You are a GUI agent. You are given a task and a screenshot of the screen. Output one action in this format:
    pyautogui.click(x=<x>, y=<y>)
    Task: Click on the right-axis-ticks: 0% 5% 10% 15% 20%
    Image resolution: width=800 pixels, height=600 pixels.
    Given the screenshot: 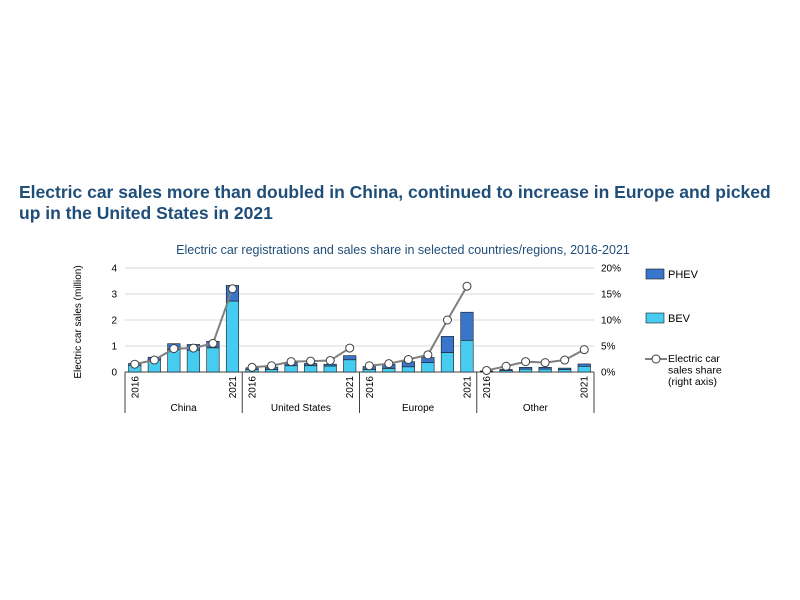 What is the action you would take?
    pyautogui.click(x=611, y=321)
    